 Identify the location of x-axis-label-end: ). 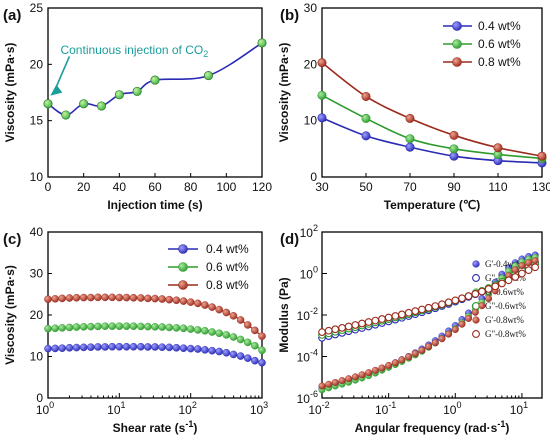
(507, 428).